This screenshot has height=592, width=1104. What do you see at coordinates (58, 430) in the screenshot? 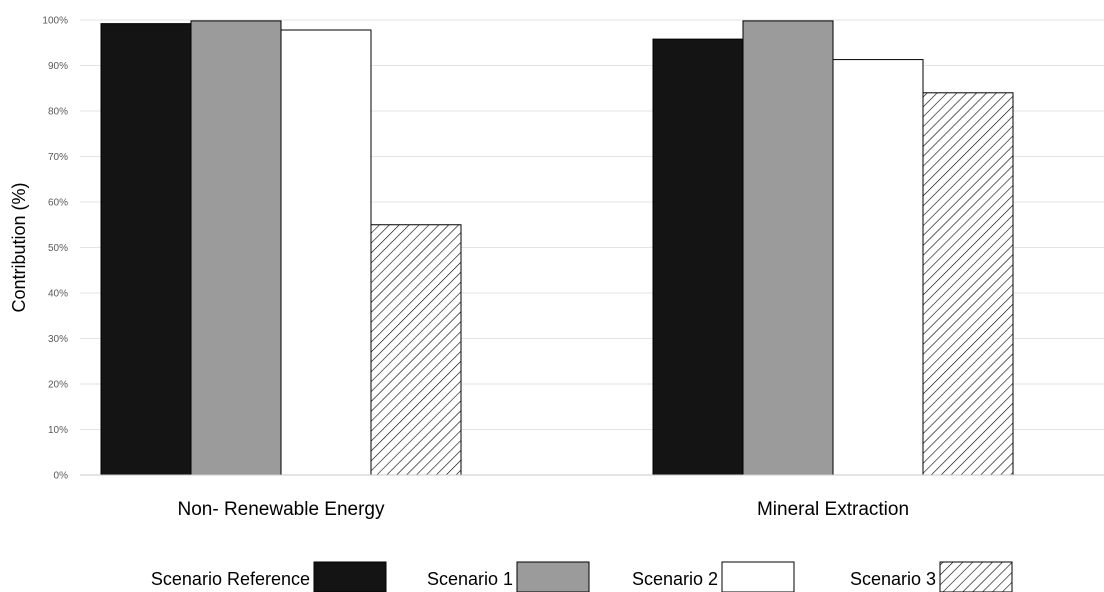
I see `y-tick-label: 10%` at bounding box center [58, 430].